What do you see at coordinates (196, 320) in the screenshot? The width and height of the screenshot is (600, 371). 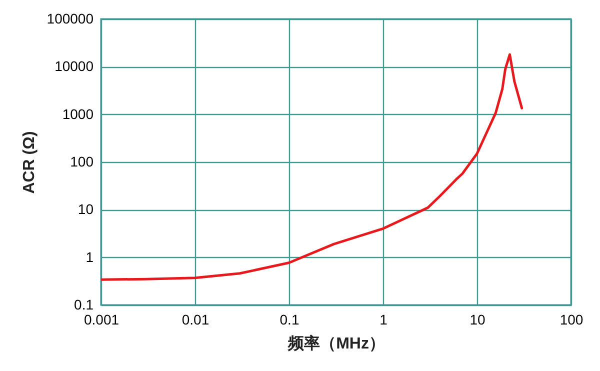 I see `x-tick-label: 0.01` at bounding box center [196, 320].